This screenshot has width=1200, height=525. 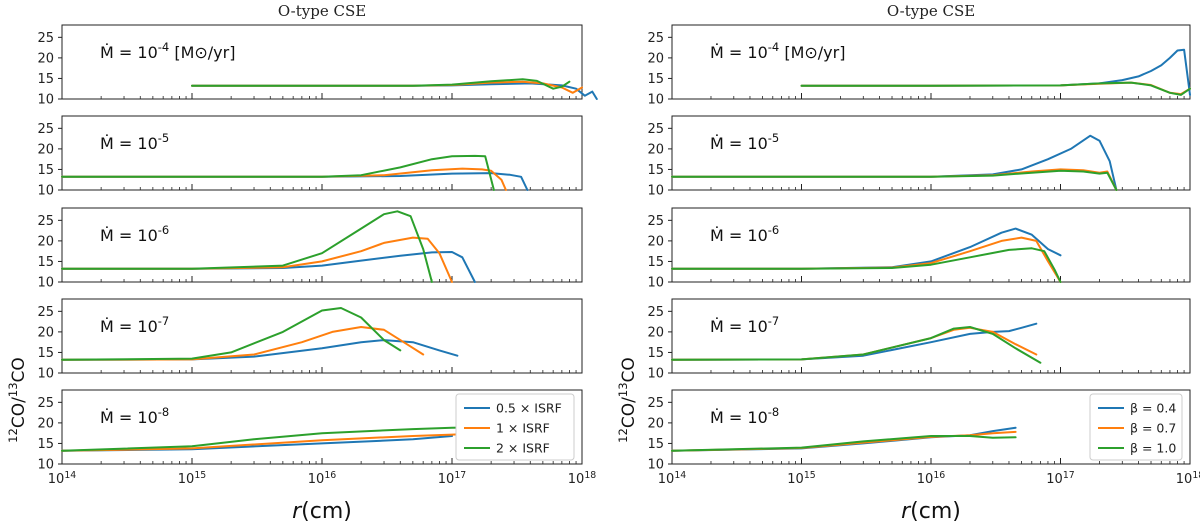 What do you see at coordinates (812, 52) in the screenshot?
I see `label-suffix: [M⊙/yr]` at bounding box center [812, 52].